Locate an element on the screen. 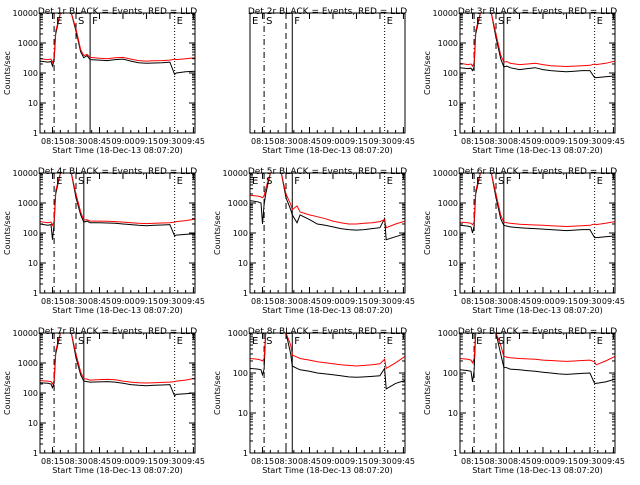 Image resolution: width=640 pixels, height=485 pixels. x-tick-label: 09:30 is located at coordinates (169, 141).